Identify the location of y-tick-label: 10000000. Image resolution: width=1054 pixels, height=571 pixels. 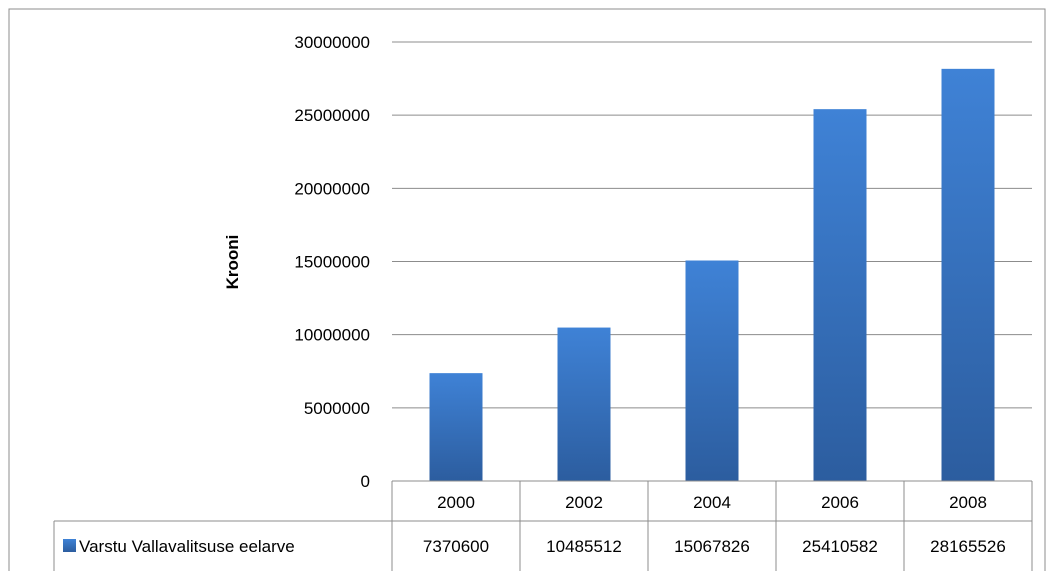
(332, 335).